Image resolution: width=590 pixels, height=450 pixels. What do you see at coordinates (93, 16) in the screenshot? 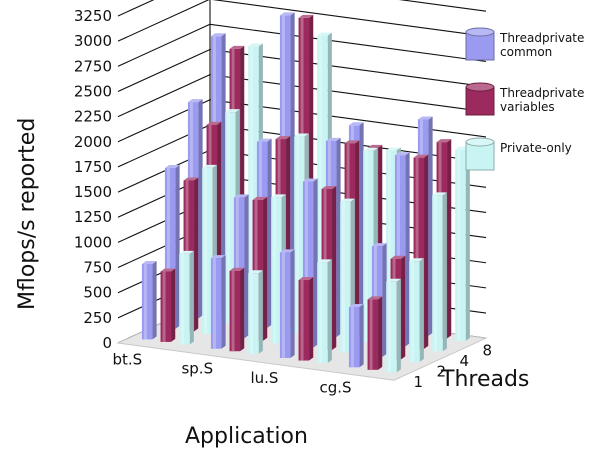
I see `y-tick-label: 3250` at bounding box center [93, 16].